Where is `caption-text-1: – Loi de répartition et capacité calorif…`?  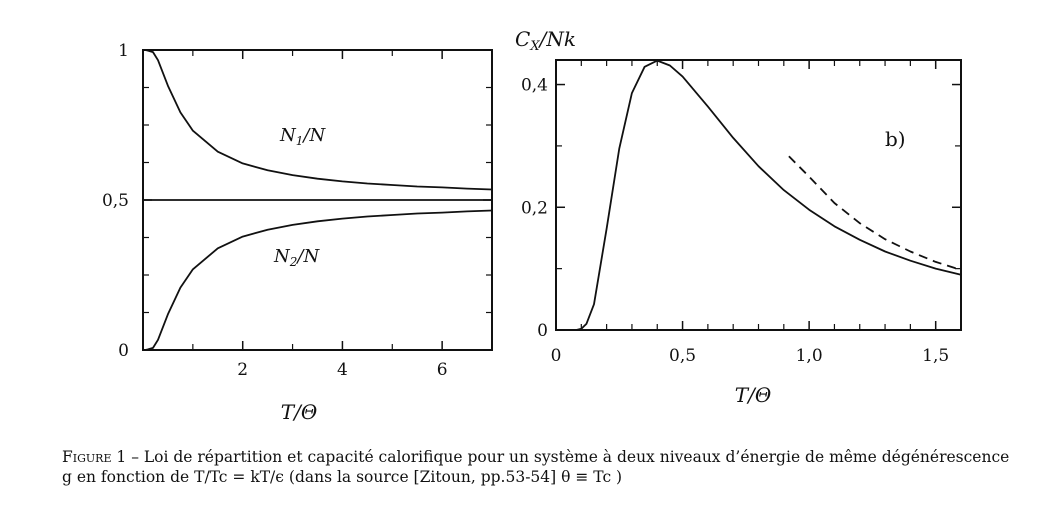
caption-text-1: – Loi de répartition et capacité calorif… is located at coordinates (568, 457).